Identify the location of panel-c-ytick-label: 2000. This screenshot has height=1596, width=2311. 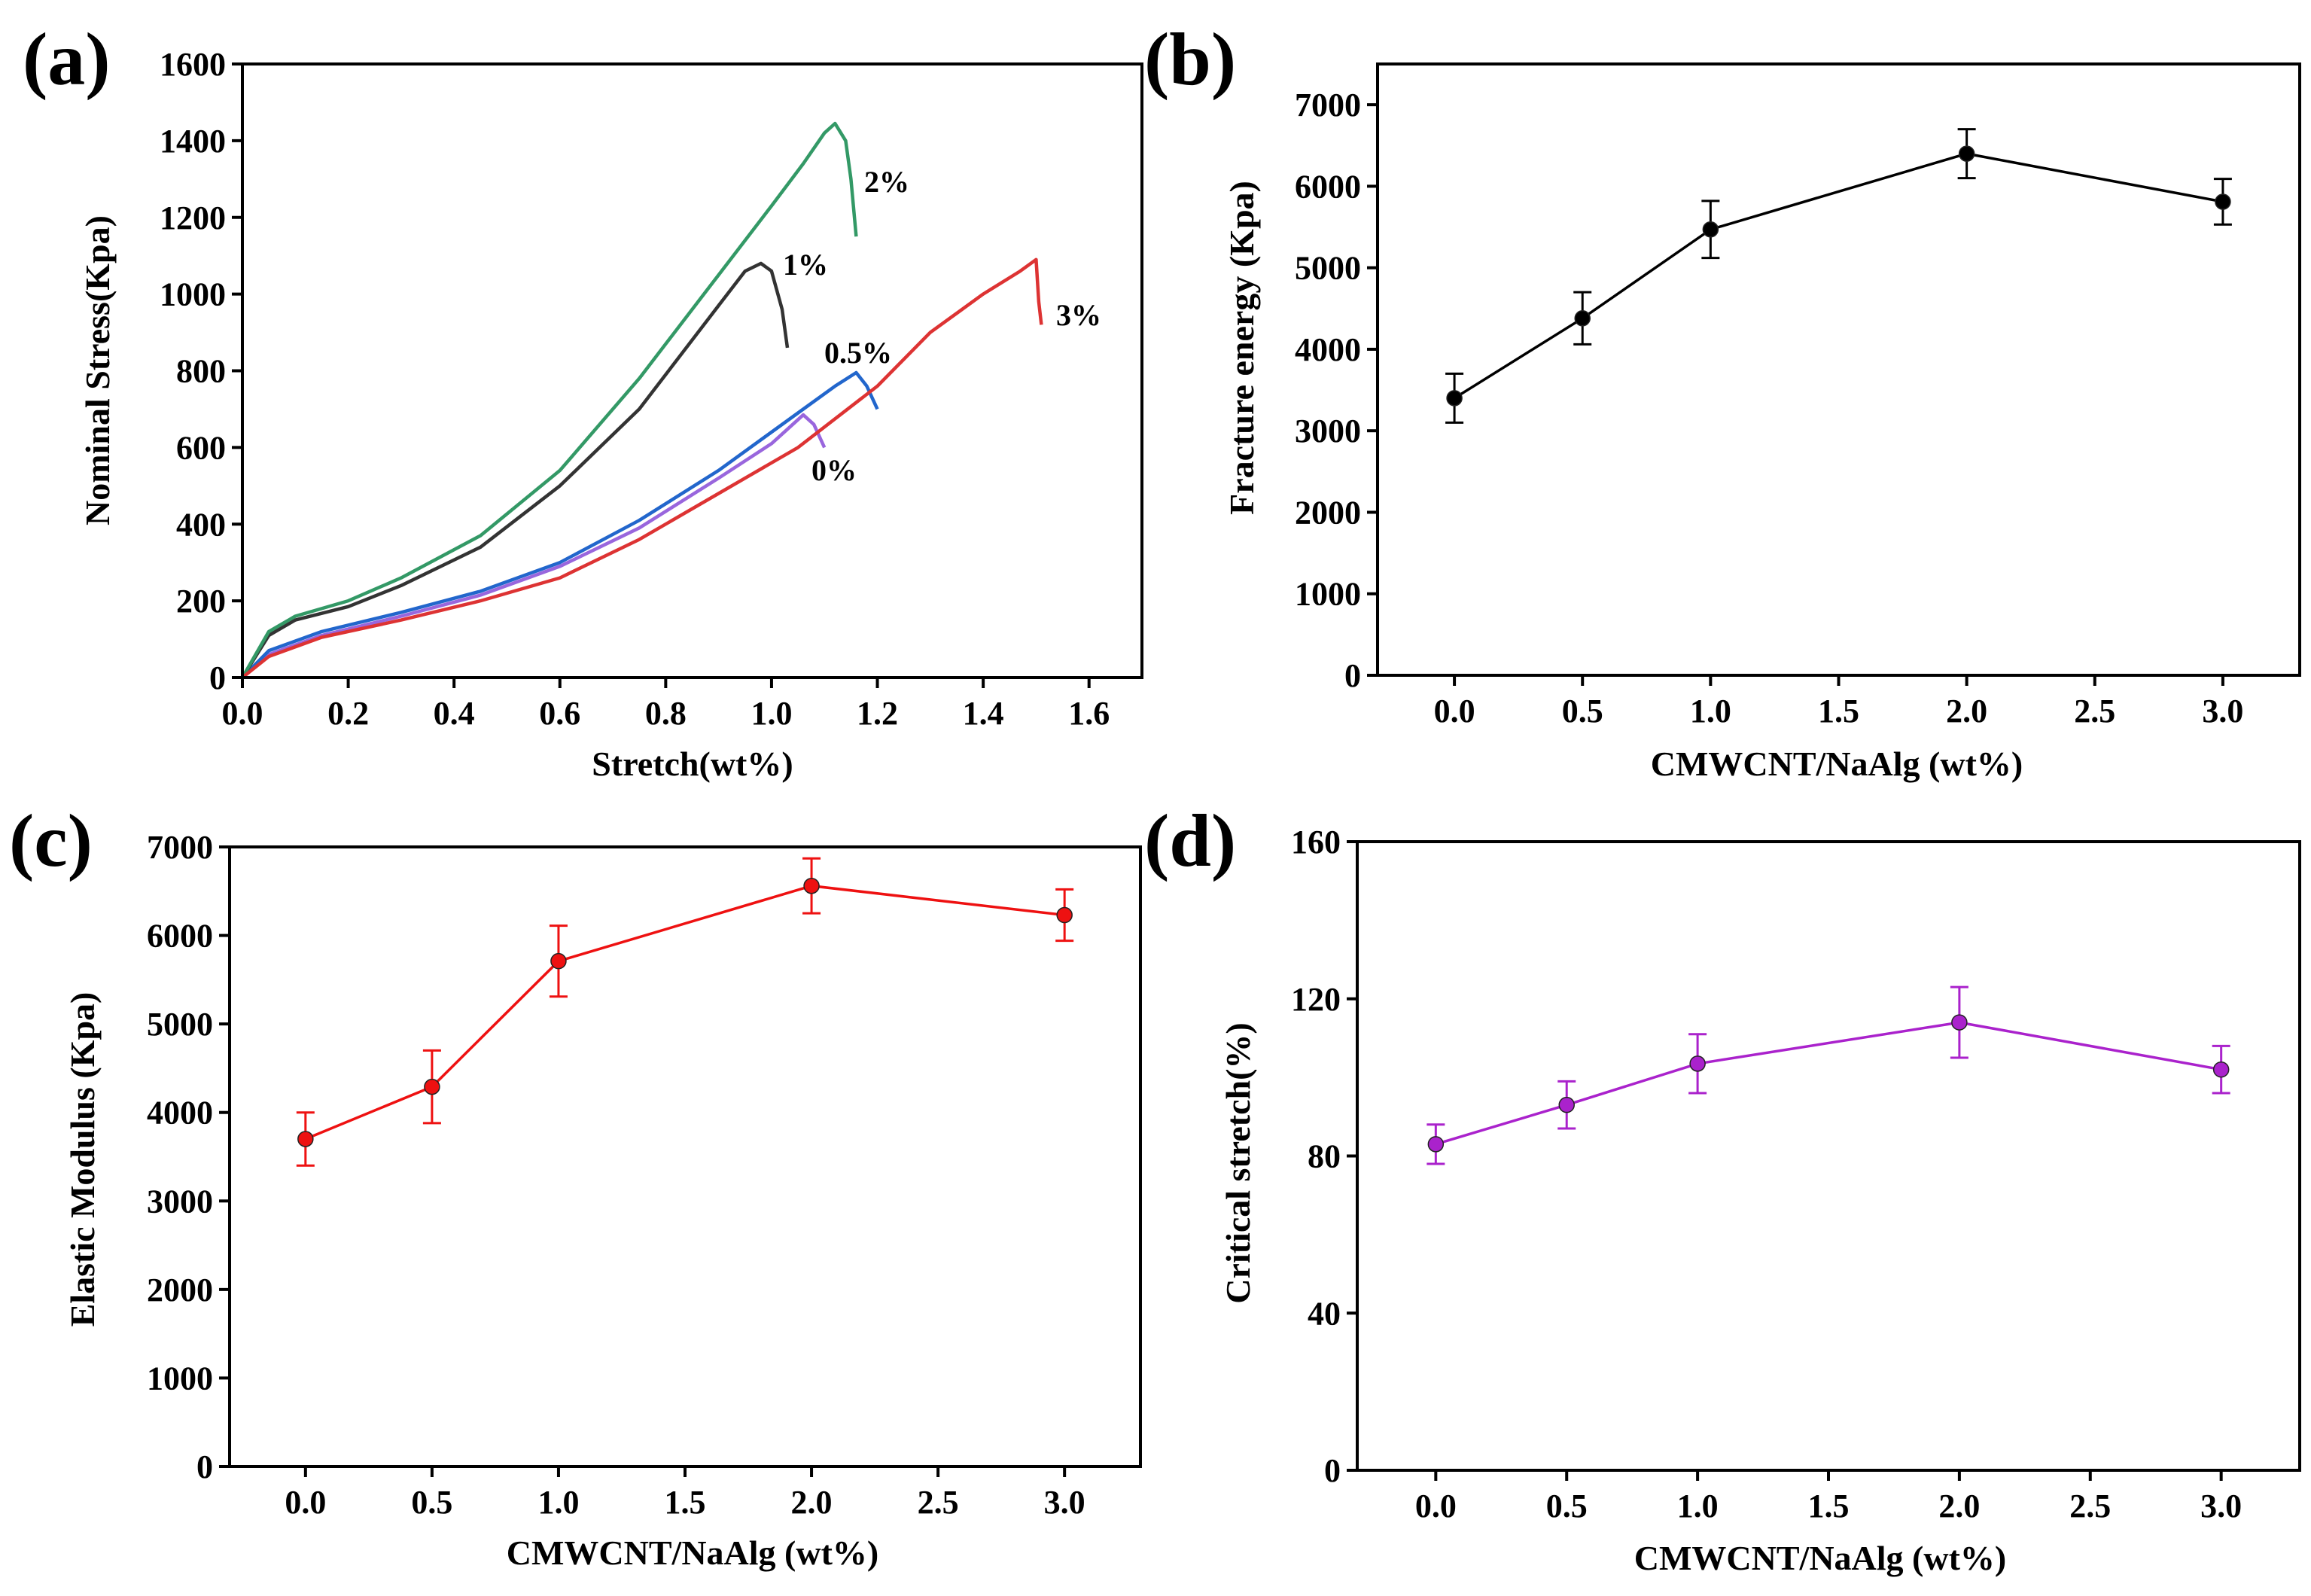
(180, 1290).